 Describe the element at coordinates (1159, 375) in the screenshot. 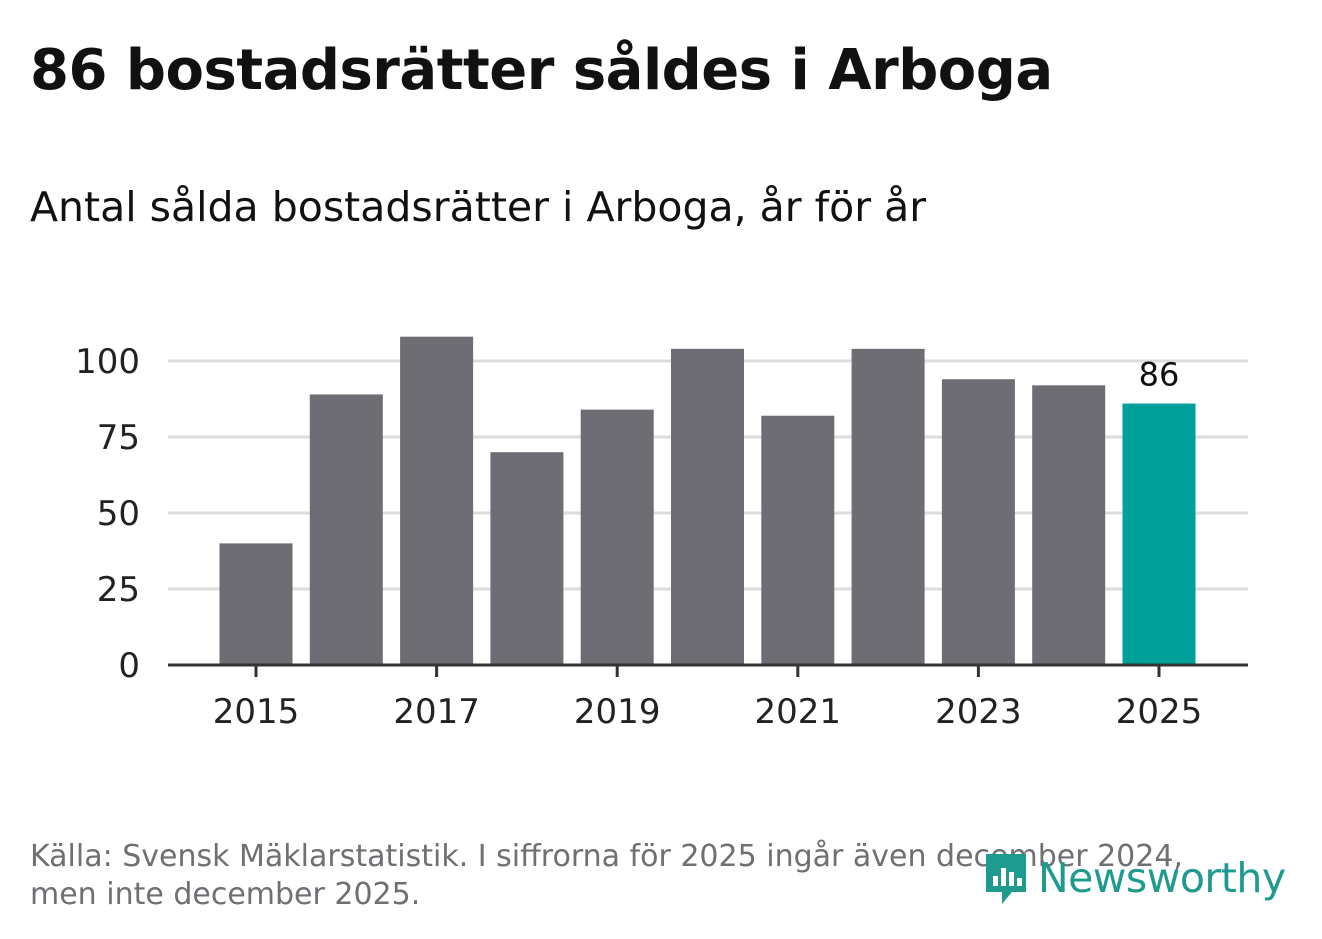

I see `data-label-2025: 86` at that location.